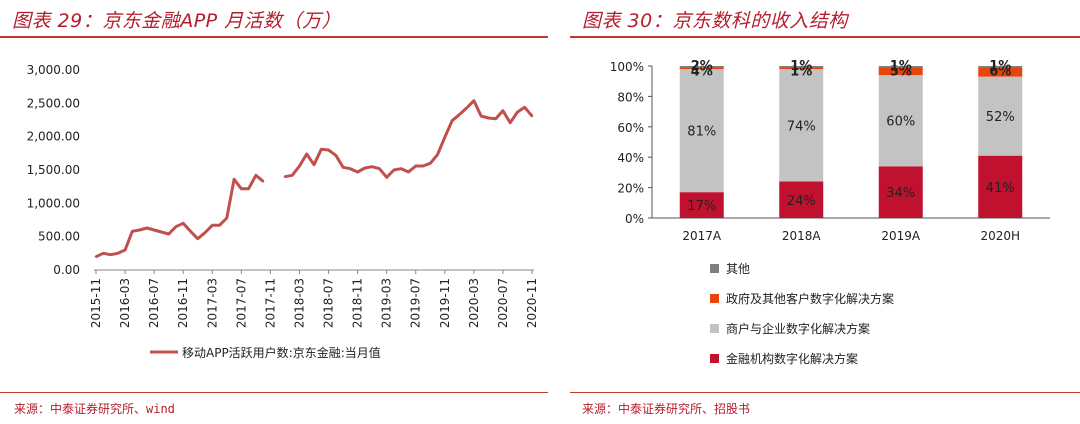 The height and width of the screenshot is (424, 1080). I want to click on x-tick-label: 2019-07, so click(416, 303).